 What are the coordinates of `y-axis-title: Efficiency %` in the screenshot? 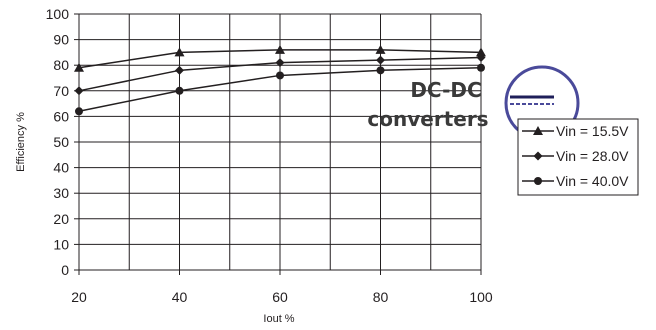 It's located at (21, 142).